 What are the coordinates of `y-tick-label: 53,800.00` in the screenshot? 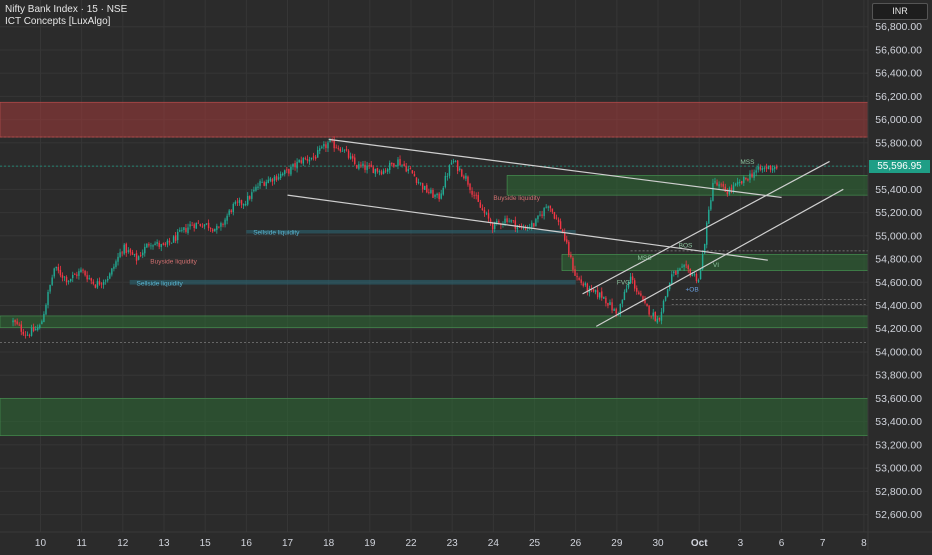 It's located at (898, 376).